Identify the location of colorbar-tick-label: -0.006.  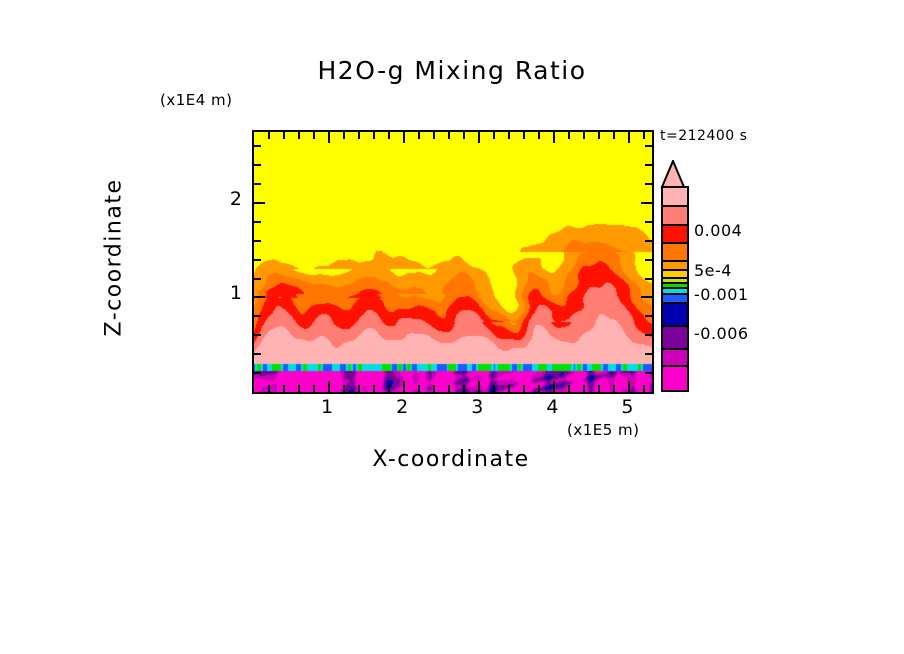
(721, 334).